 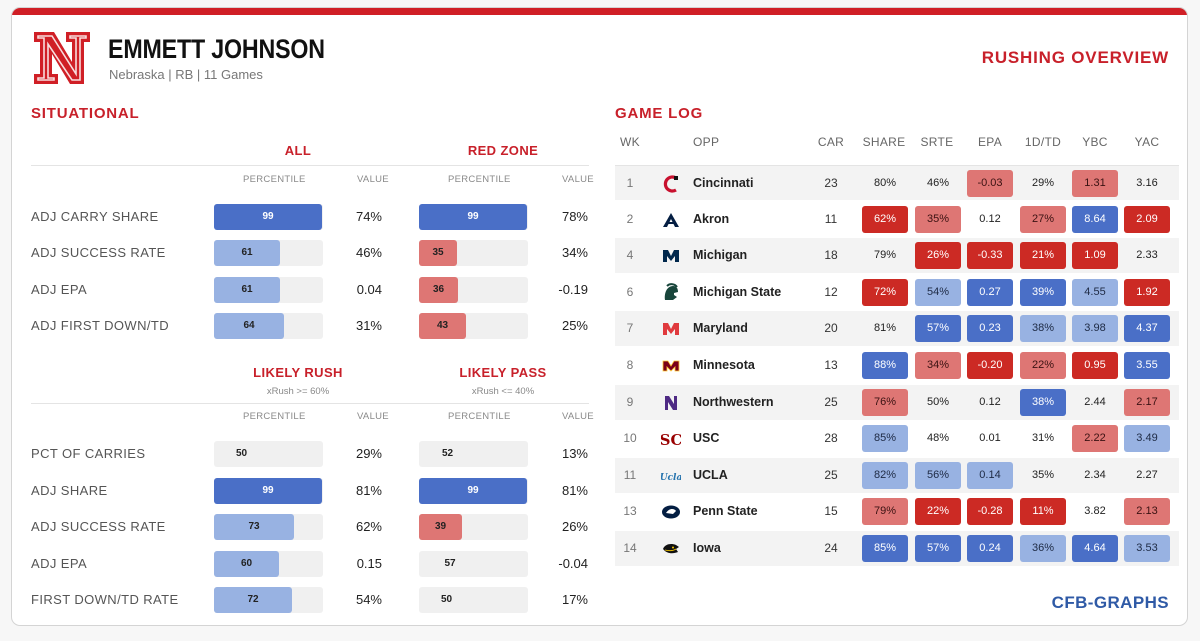 I want to click on metric-label: ADJ SHARE, so click(x=69, y=490).